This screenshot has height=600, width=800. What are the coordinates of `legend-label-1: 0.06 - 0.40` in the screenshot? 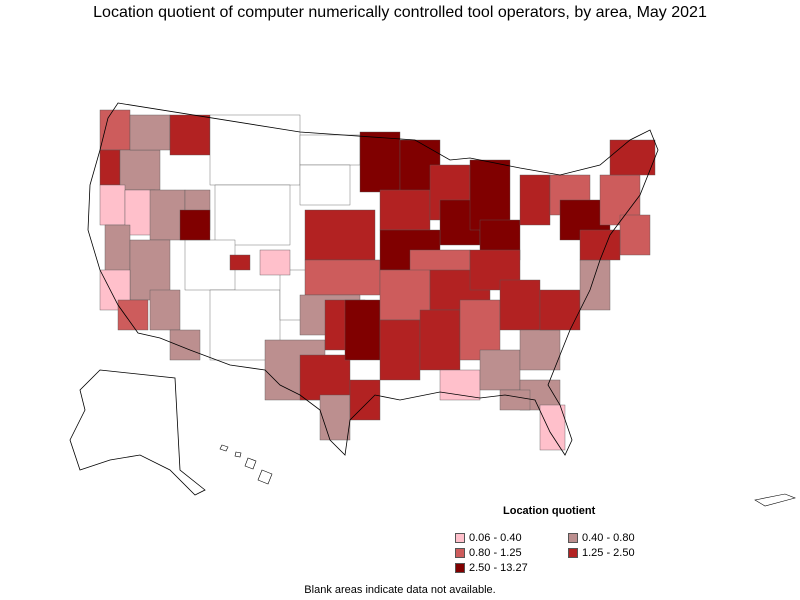 It's located at (495, 537).